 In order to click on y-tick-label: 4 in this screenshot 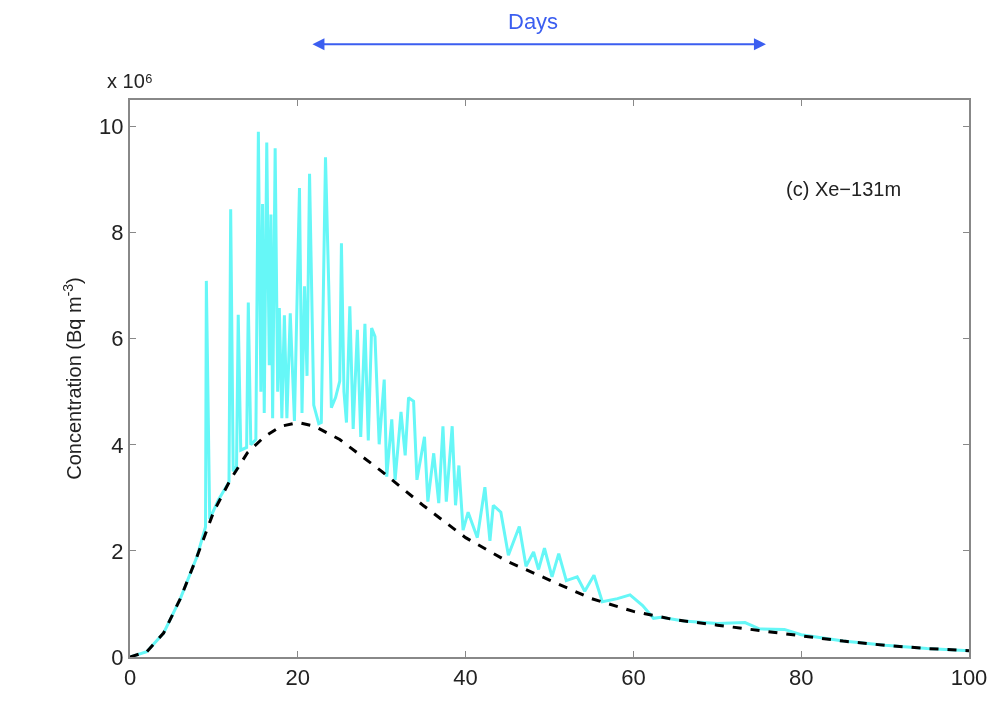, I will do `click(117, 445)`.